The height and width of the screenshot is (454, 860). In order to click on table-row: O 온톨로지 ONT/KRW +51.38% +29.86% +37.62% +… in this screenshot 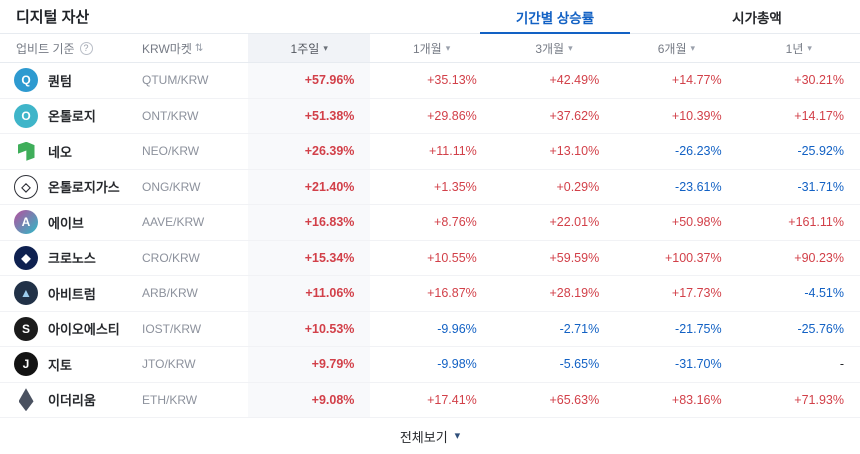, I will do `click(430, 116)`.